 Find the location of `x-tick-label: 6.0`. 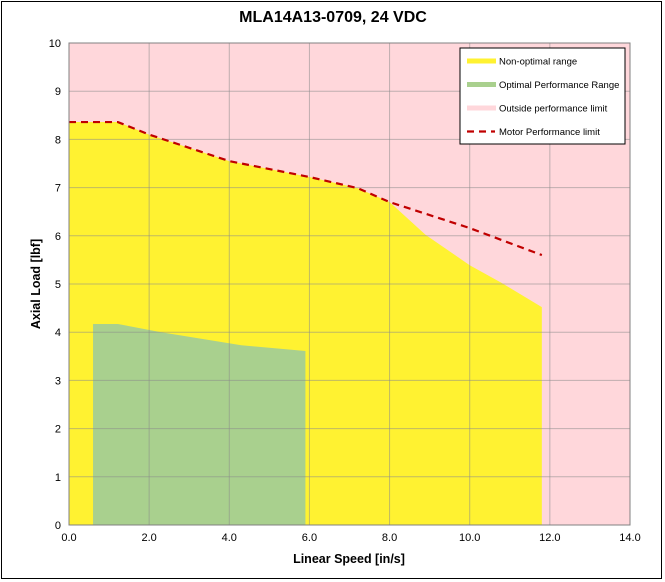

x-tick-label: 6.0 is located at coordinates (309, 538).